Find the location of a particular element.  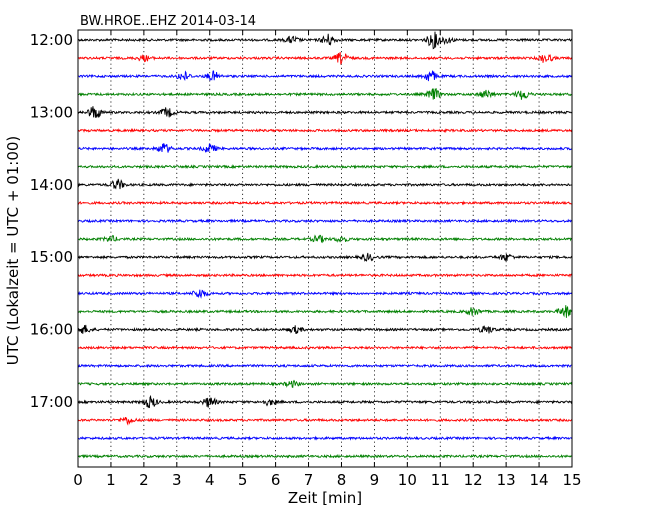

y-tick-label: 13:00 is located at coordinates (51, 112).